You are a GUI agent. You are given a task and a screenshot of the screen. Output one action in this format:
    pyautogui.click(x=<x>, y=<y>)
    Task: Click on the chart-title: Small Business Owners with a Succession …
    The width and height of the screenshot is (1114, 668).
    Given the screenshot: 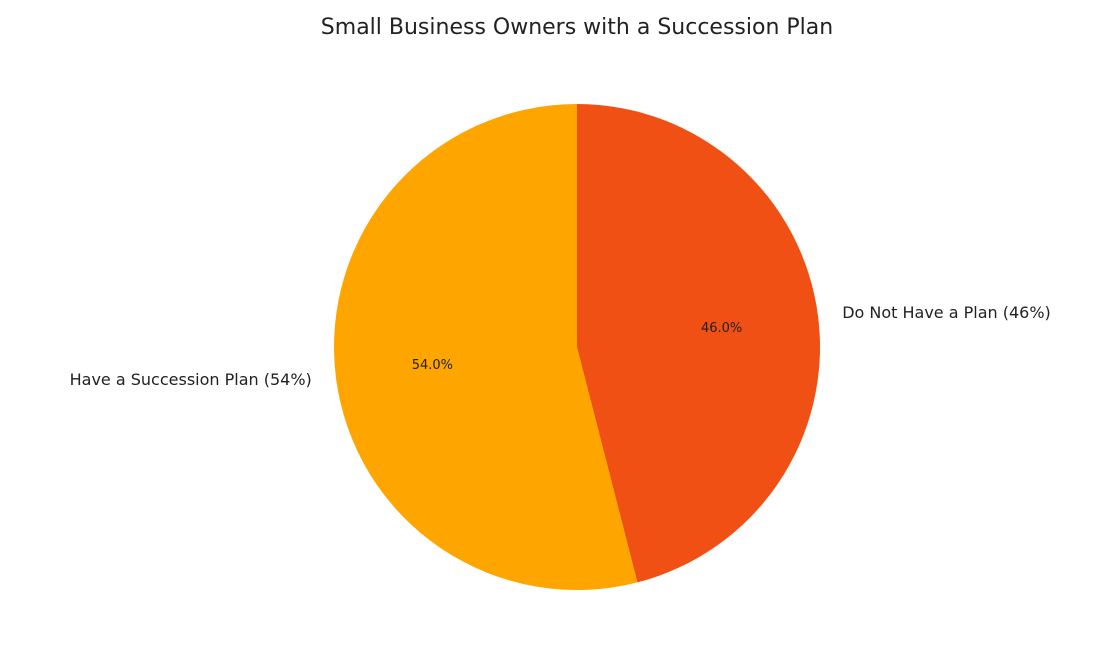 What is the action you would take?
    pyautogui.click(x=577, y=27)
    